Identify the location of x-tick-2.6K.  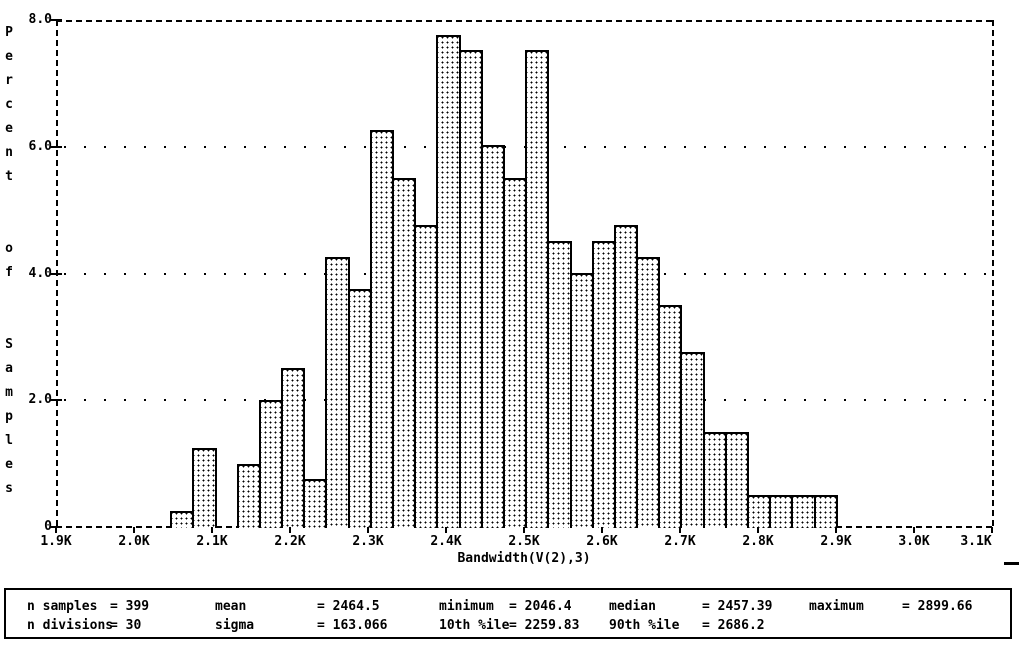
(602, 530).